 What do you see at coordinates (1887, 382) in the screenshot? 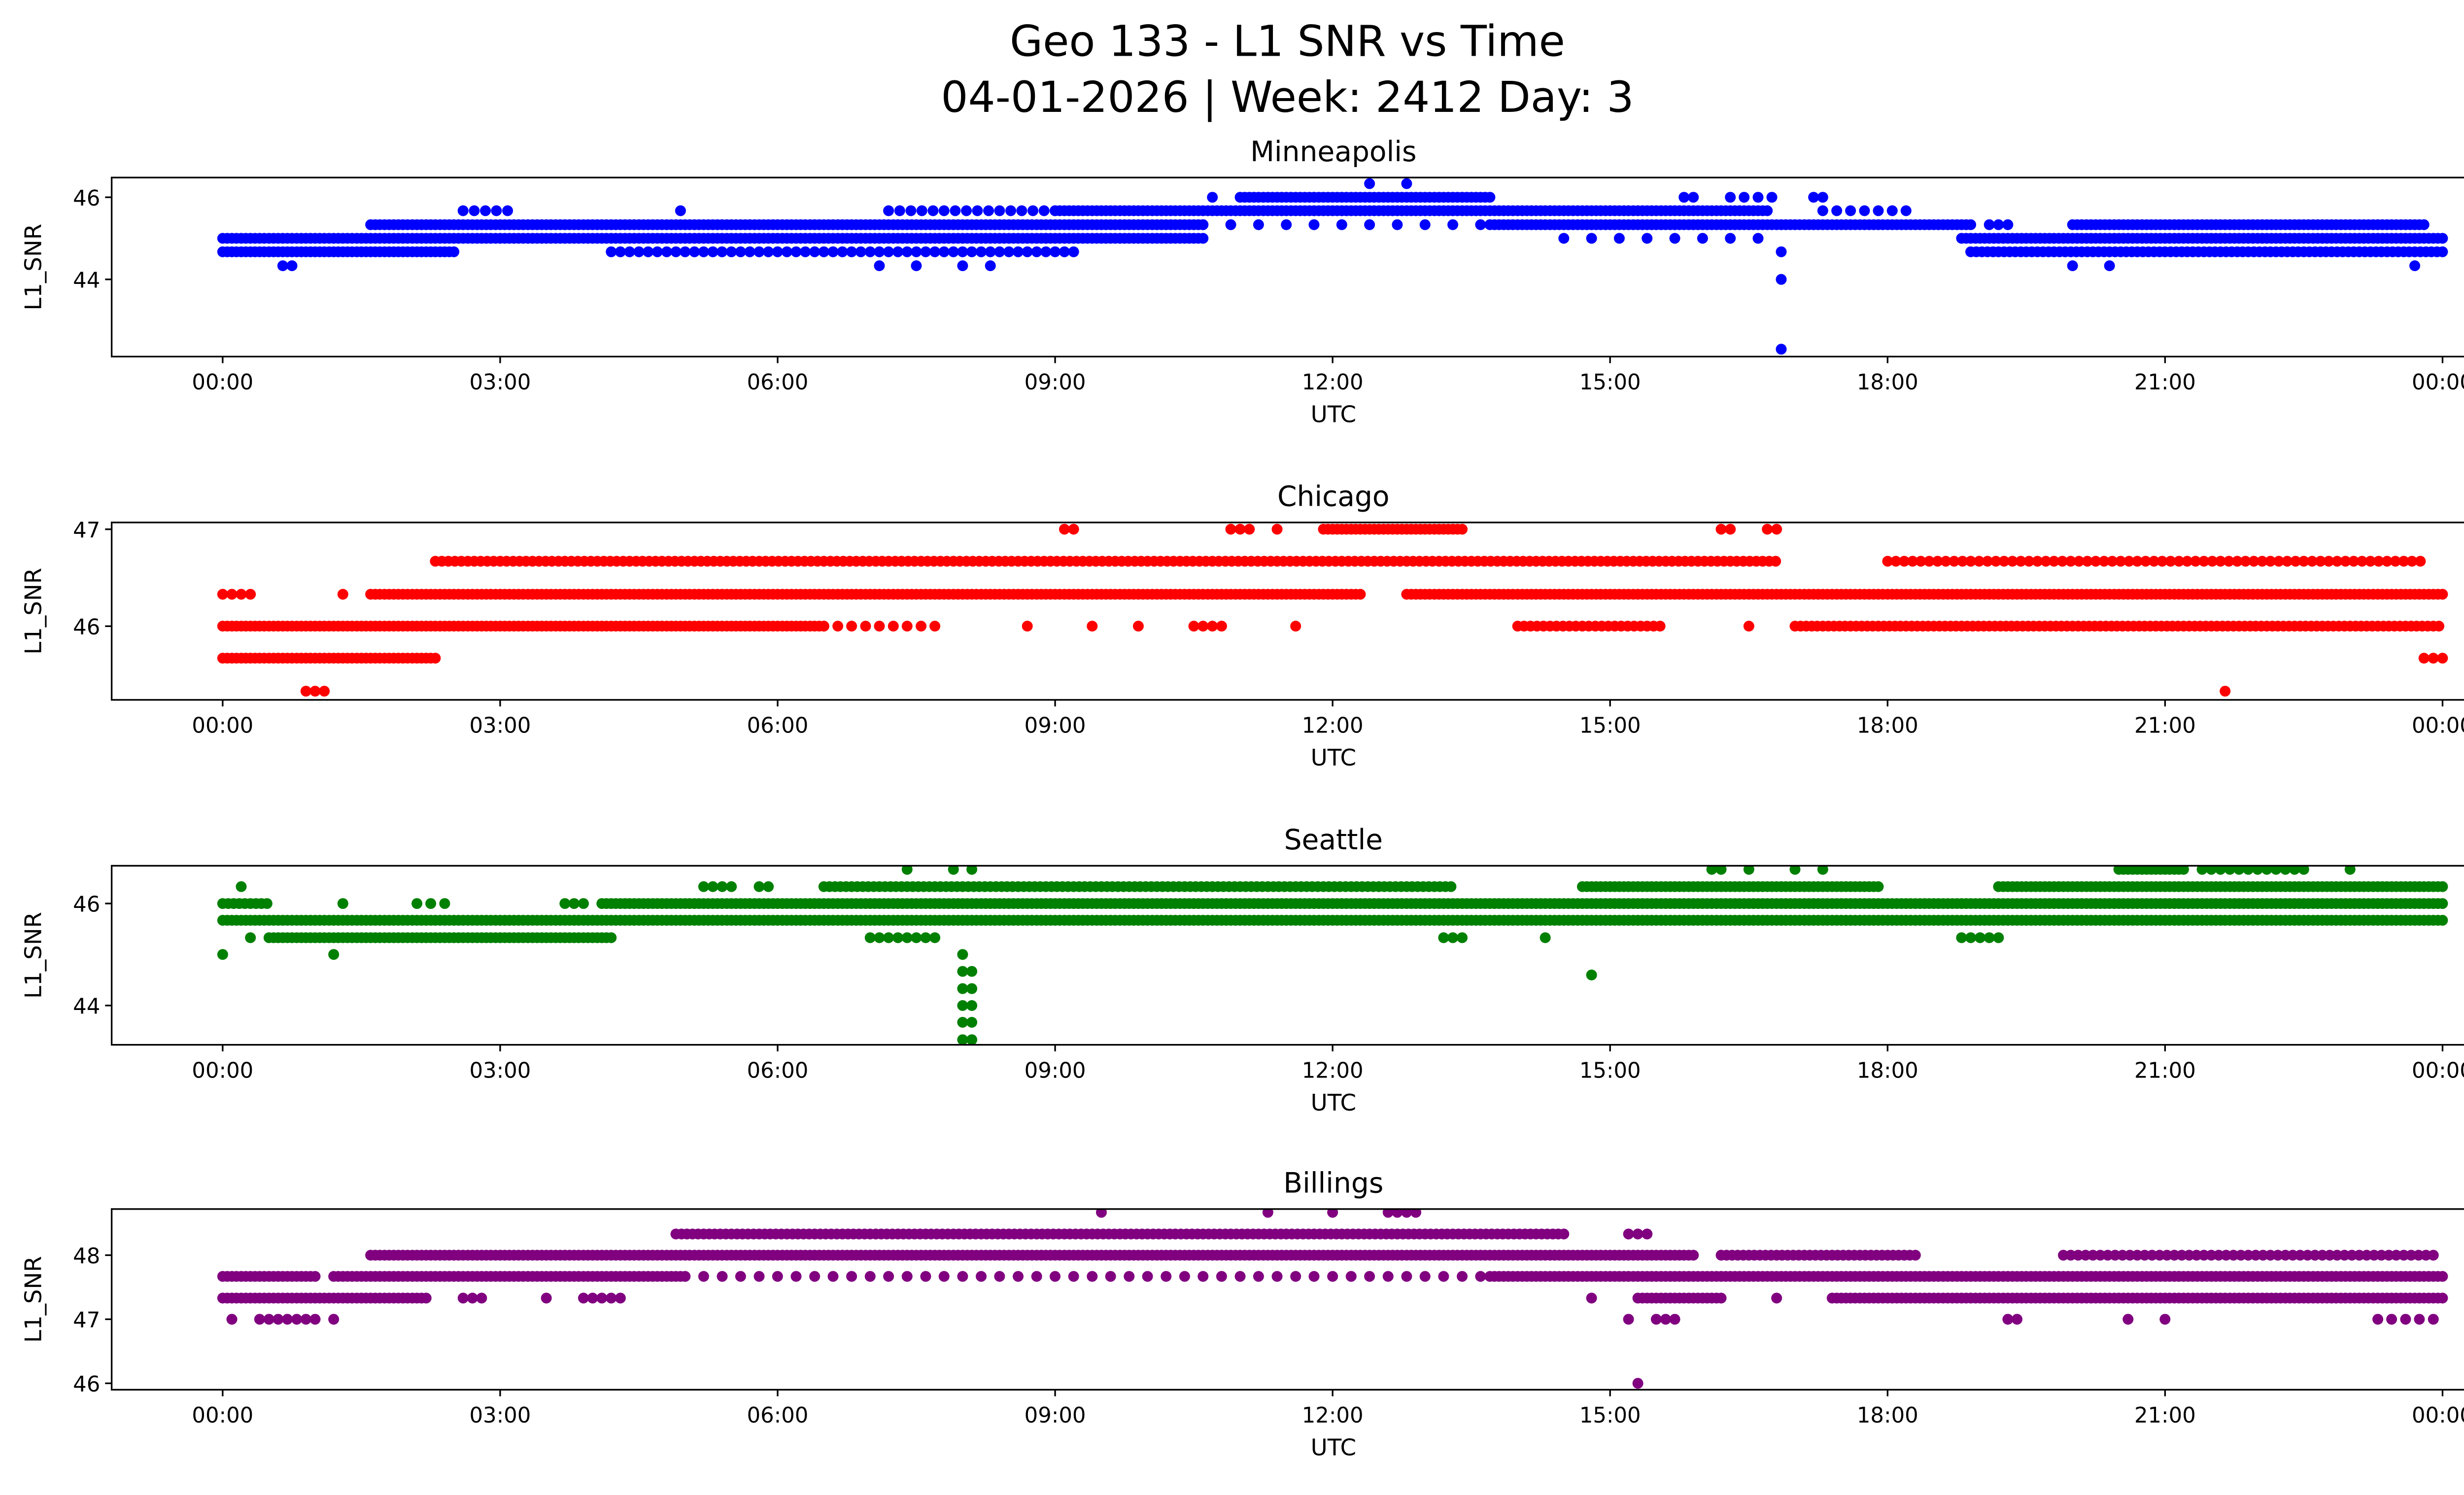
I see `x-tick-label: 18:00` at bounding box center [1887, 382].